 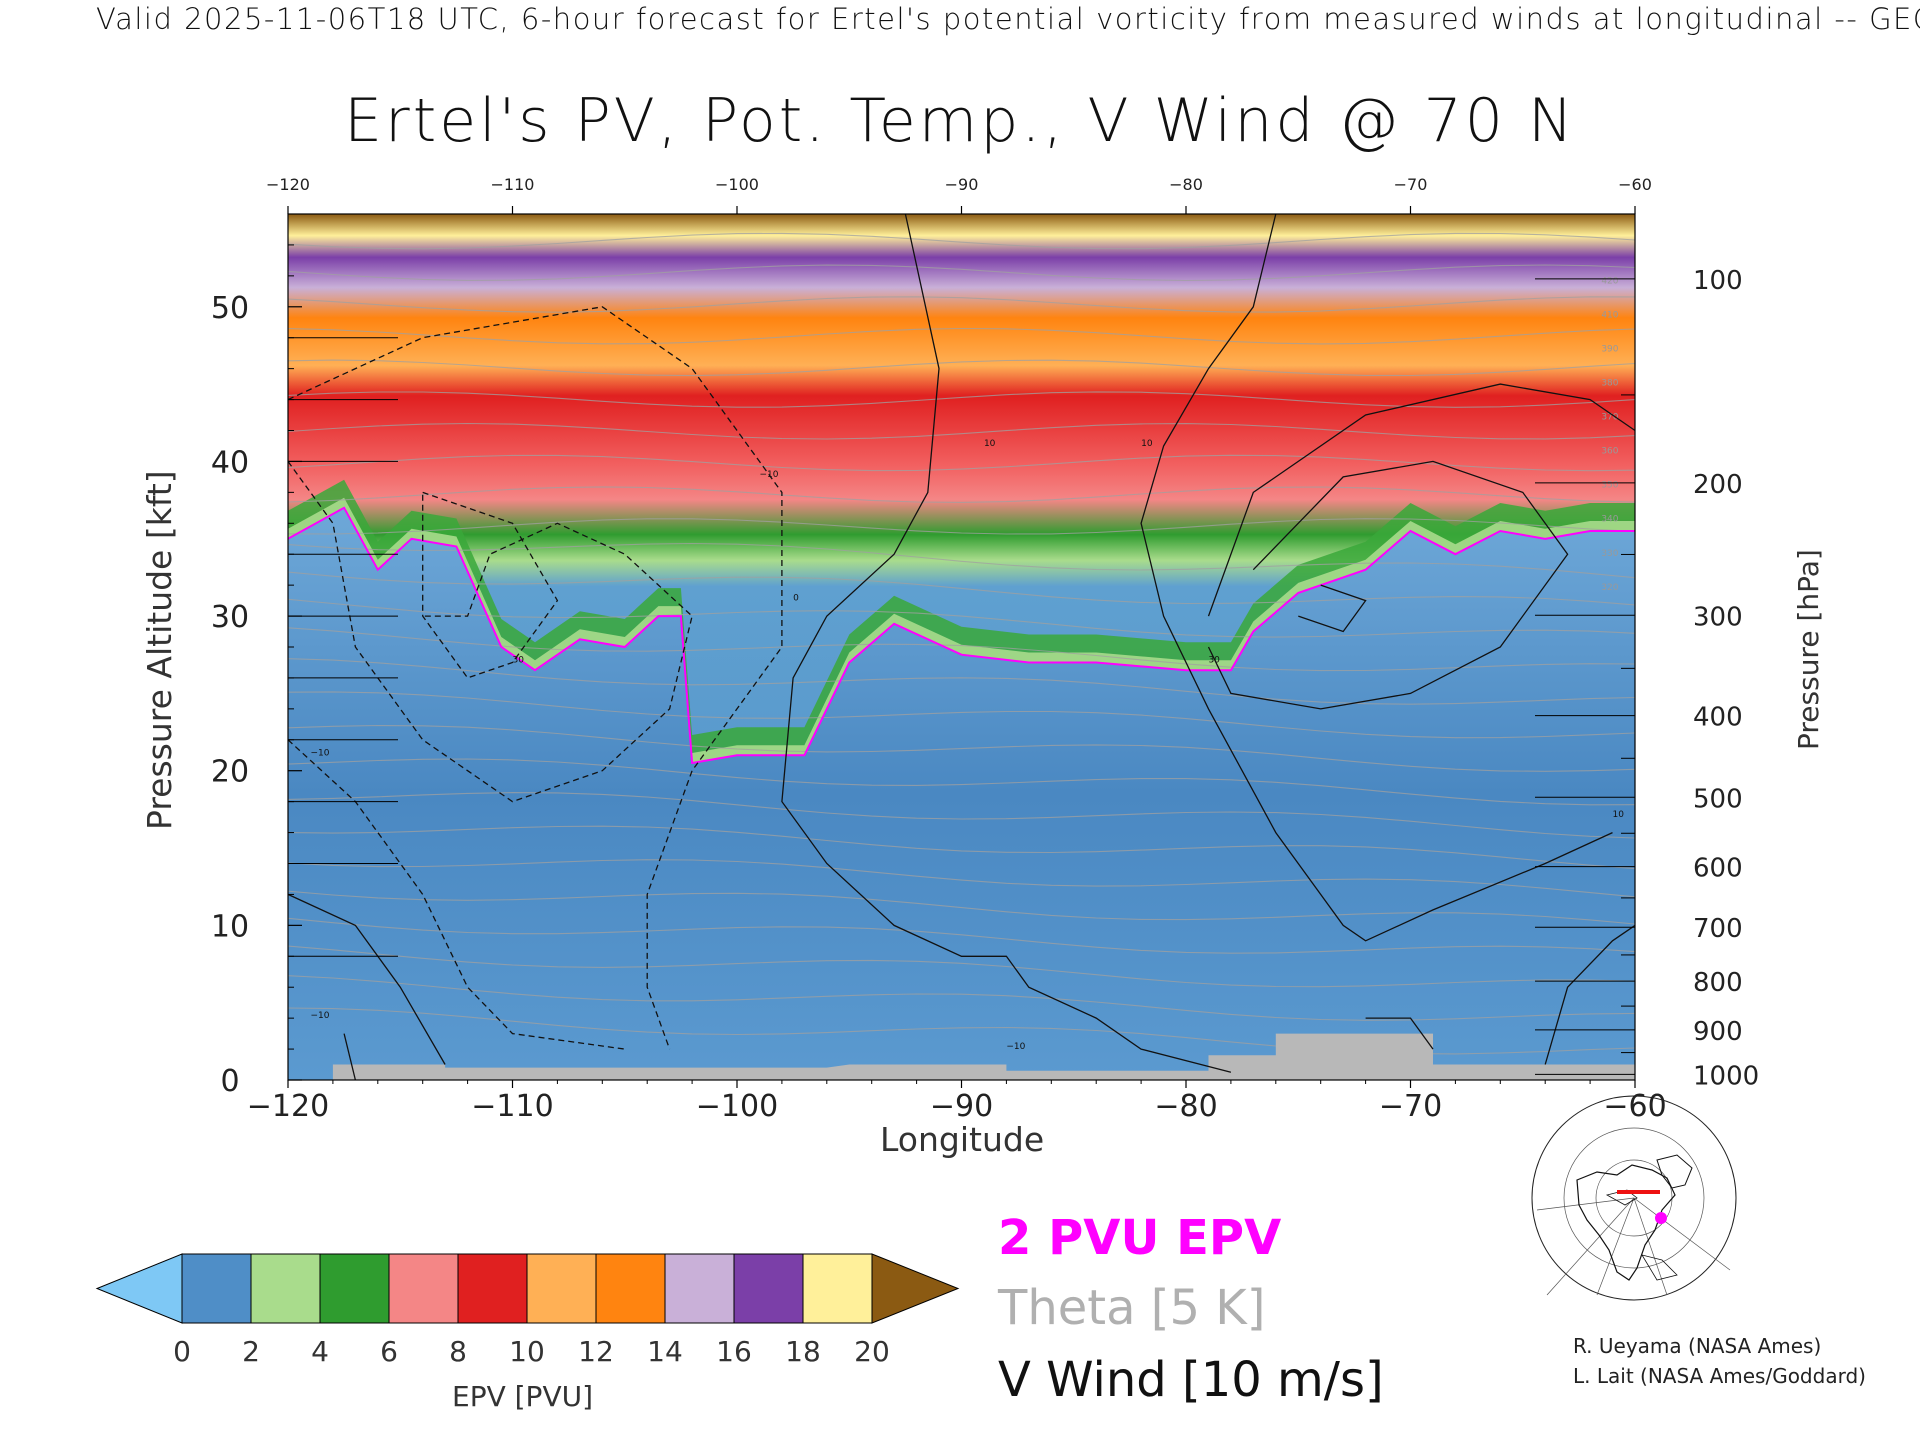 What do you see at coordinates (230, 308) in the screenshot?
I see `y-tick-label: 50` at bounding box center [230, 308].